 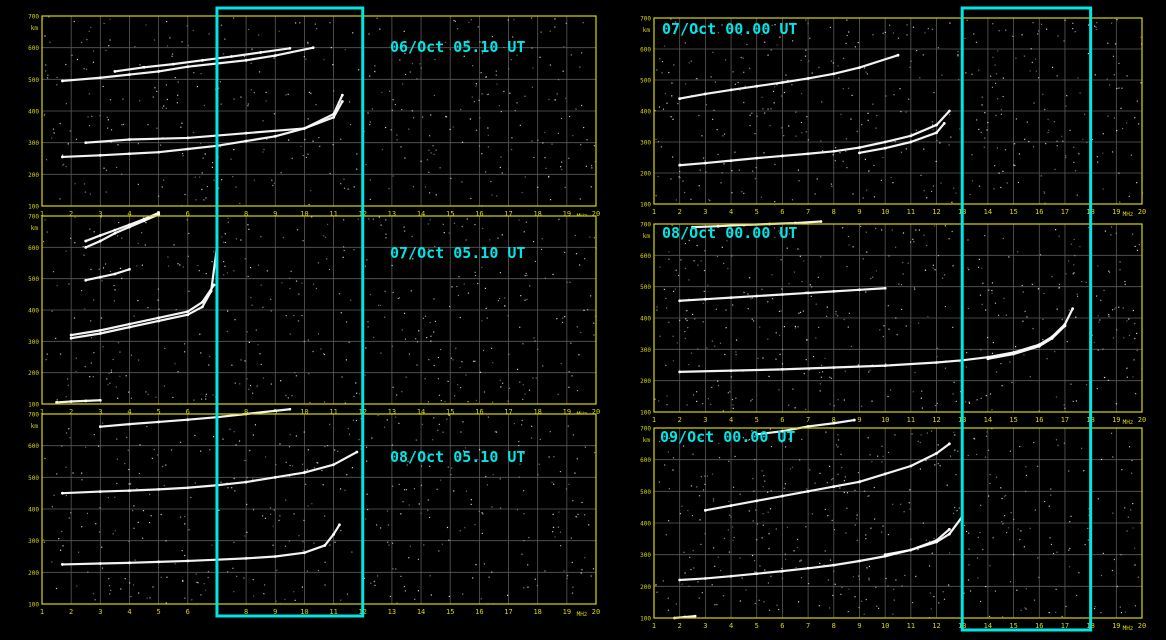 I want to click on x-tick-label: 9, so click(x=275, y=214).